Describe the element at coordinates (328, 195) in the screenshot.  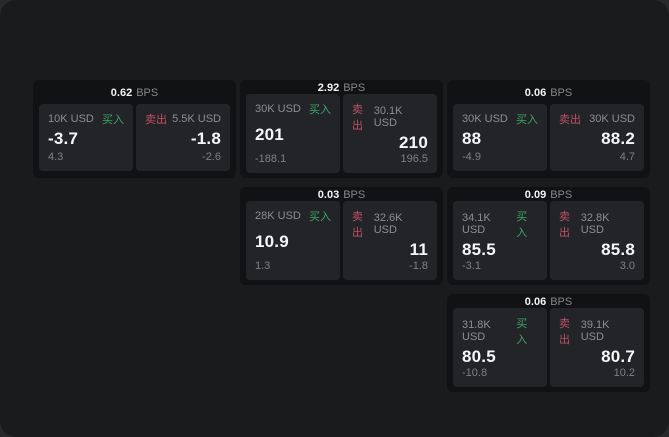
I see `bps-value: 0.03` at that location.